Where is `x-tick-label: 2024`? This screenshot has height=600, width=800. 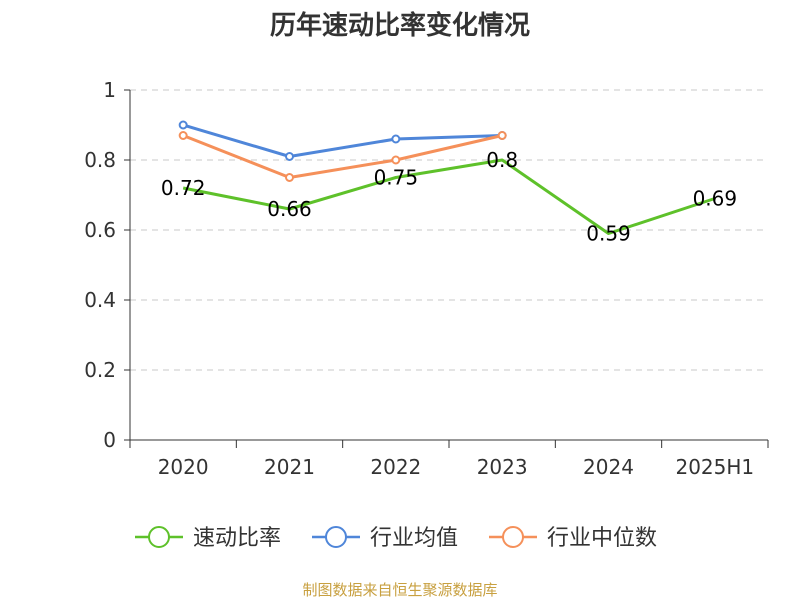 x-tick-label: 2024 is located at coordinates (608, 467).